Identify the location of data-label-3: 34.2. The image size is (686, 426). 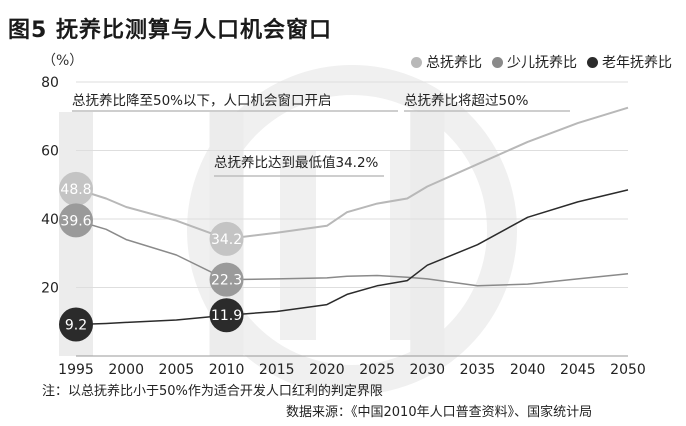
(226, 240).